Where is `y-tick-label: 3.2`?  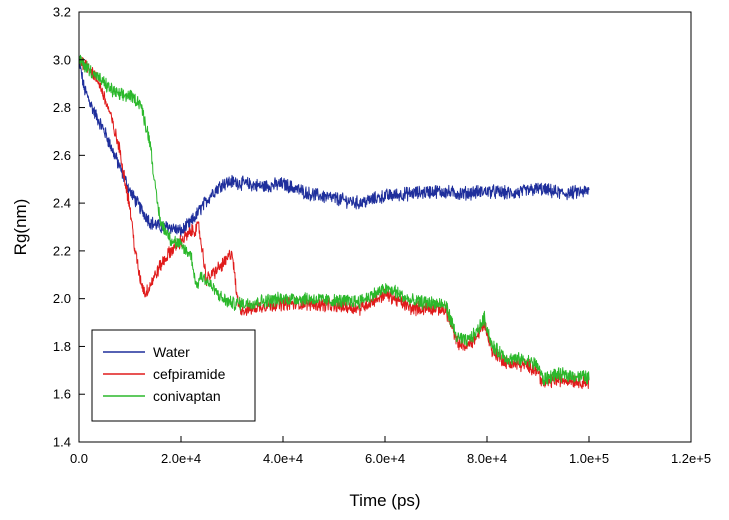 y-tick-label: 3.2 is located at coordinates (62, 12).